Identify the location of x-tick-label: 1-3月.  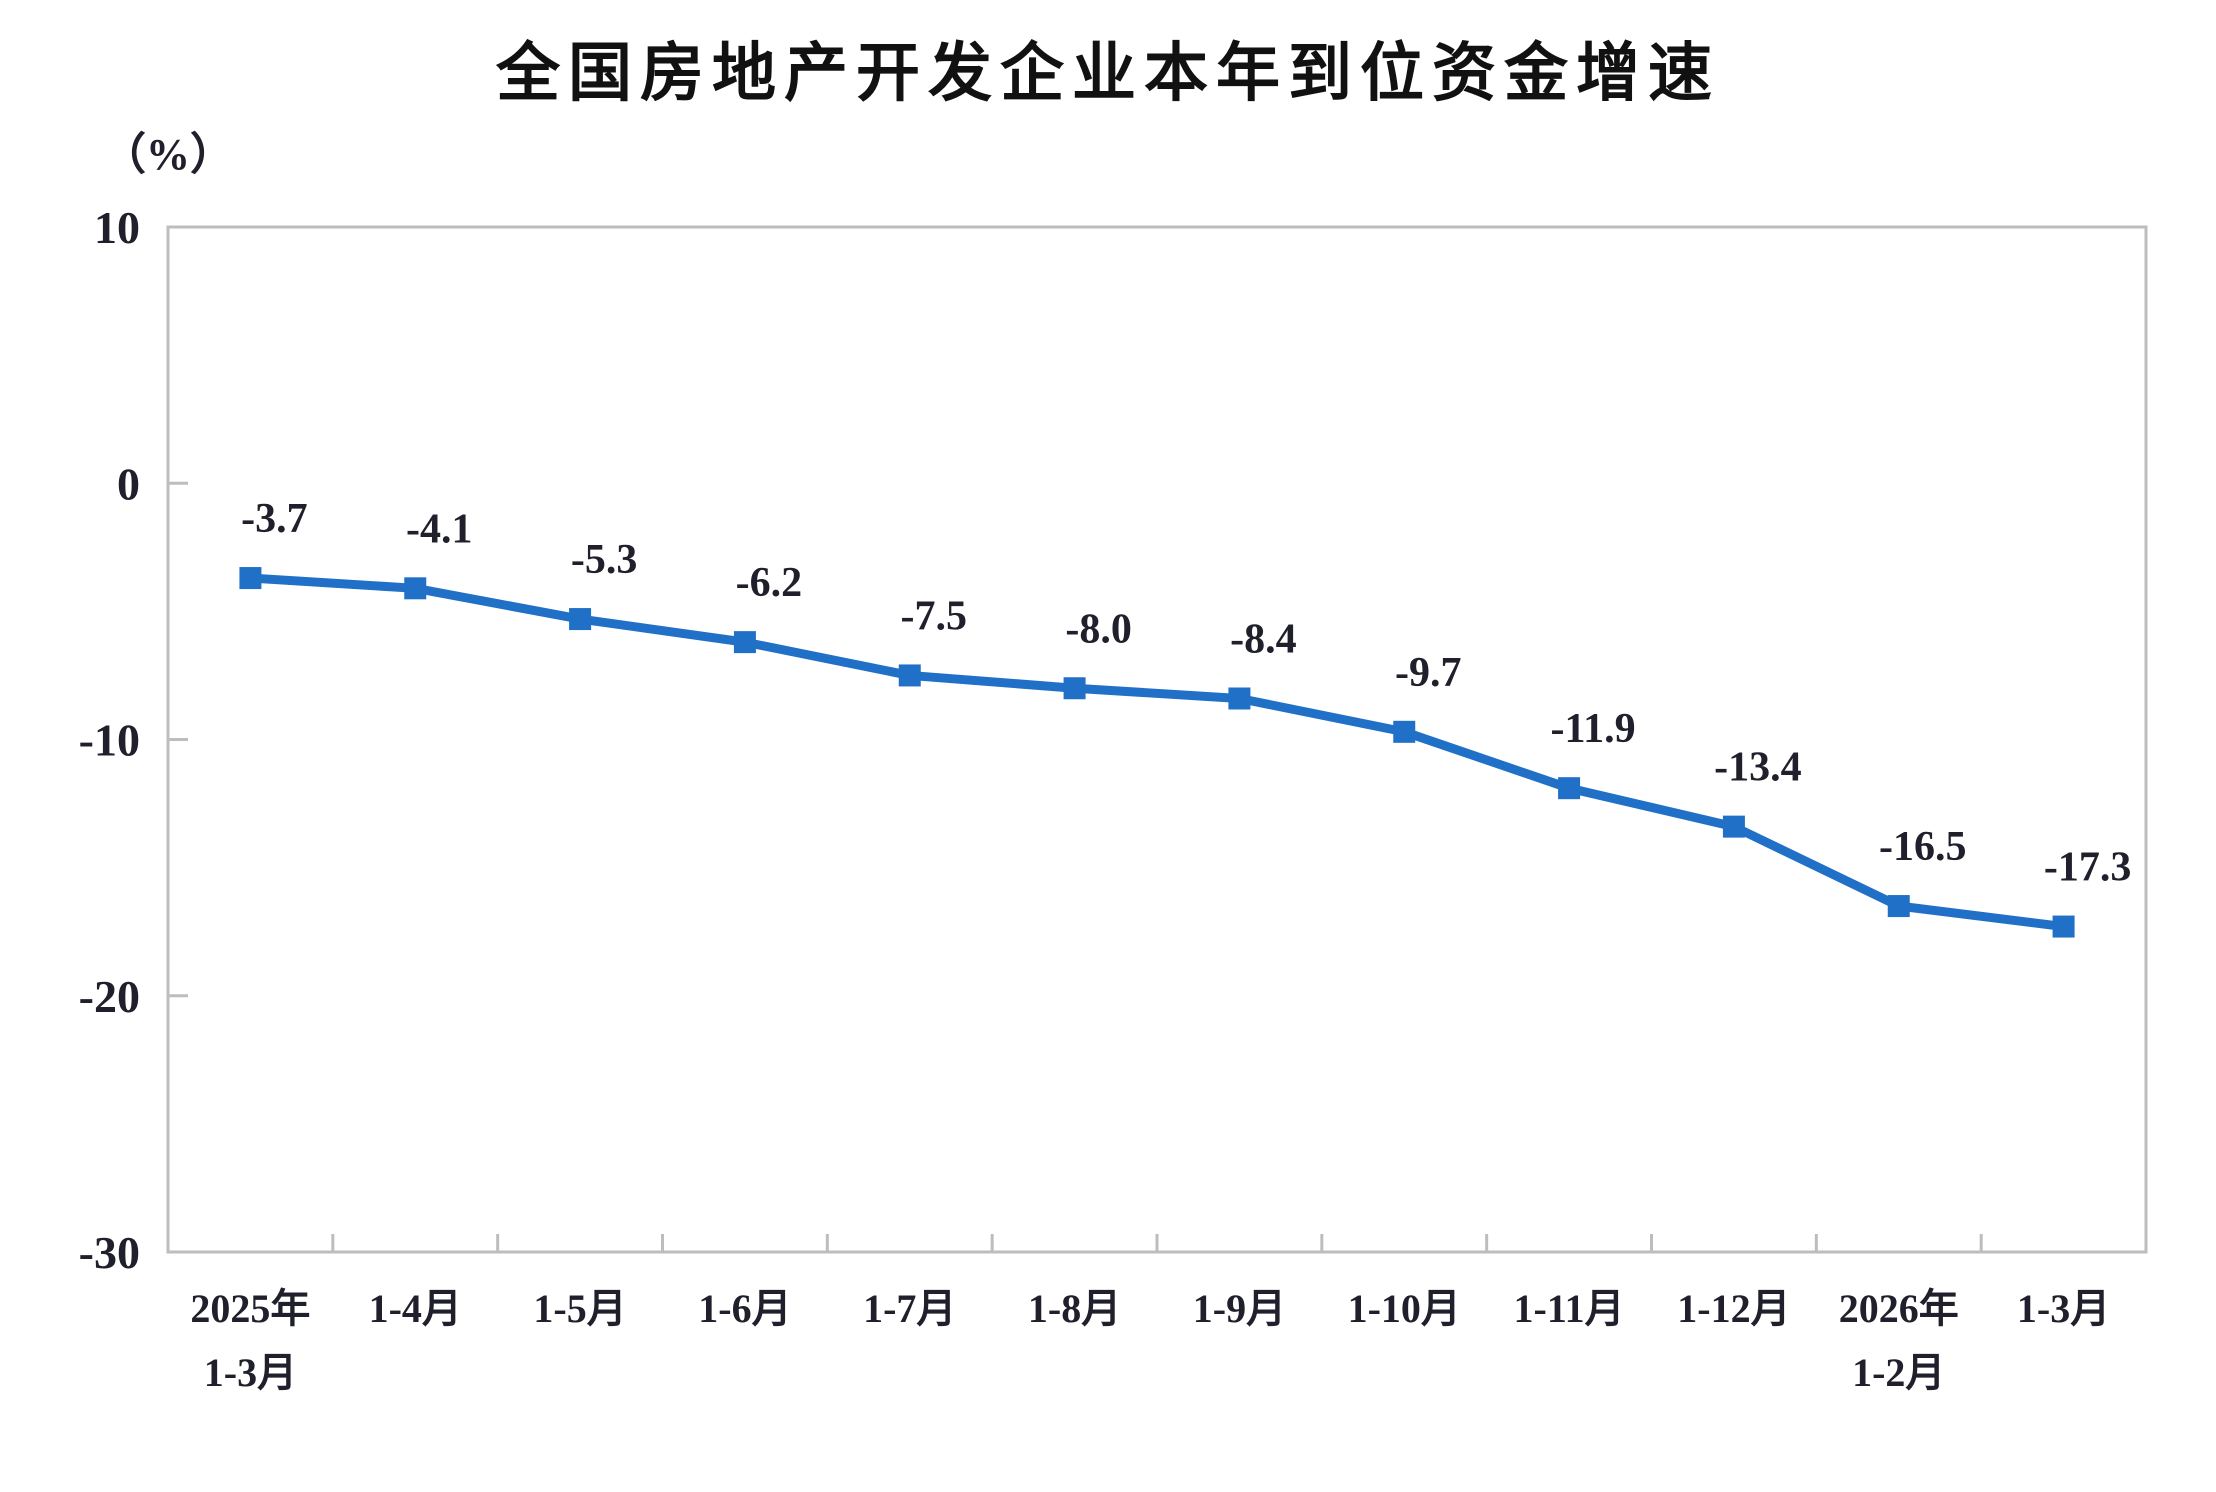
(2063, 1308).